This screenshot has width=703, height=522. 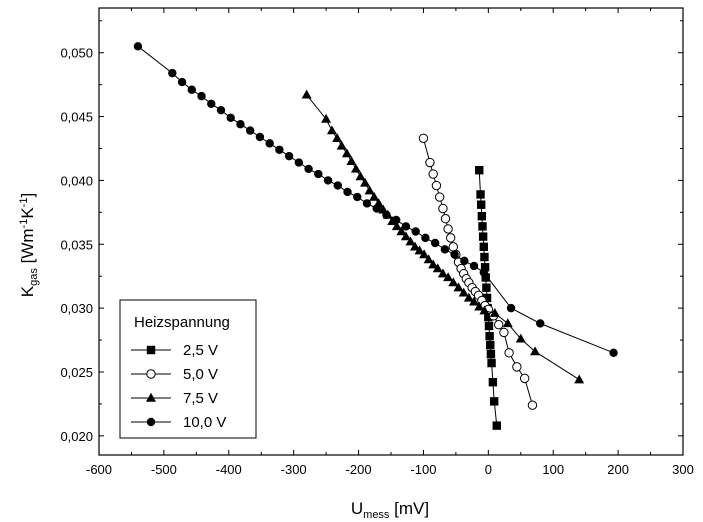 What do you see at coordinates (553, 469) in the screenshot?
I see `x-tick-label: 100` at bounding box center [553, 469].